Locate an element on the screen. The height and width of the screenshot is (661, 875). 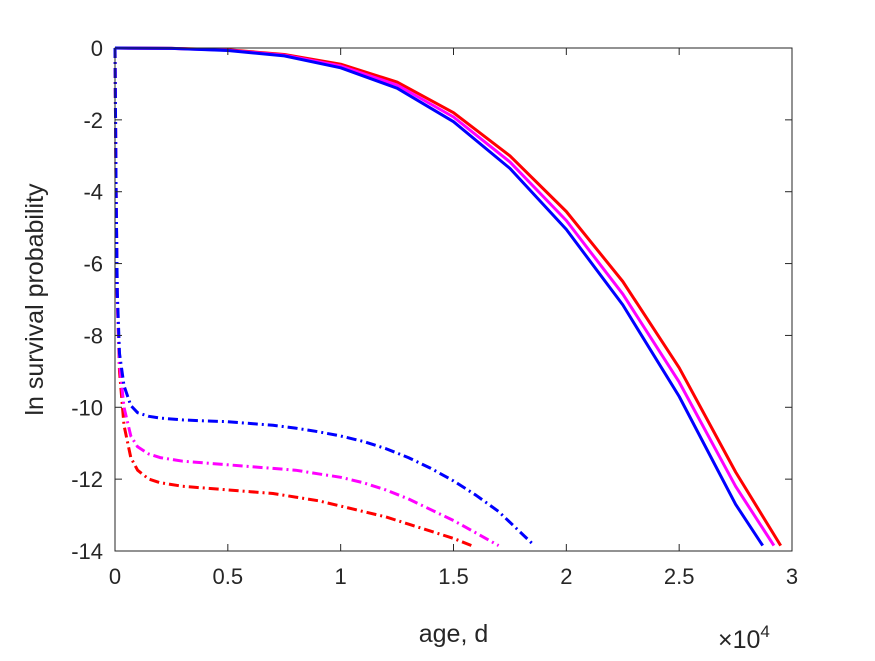
y-tick-label: -4 is located at coordinates (93, 192).